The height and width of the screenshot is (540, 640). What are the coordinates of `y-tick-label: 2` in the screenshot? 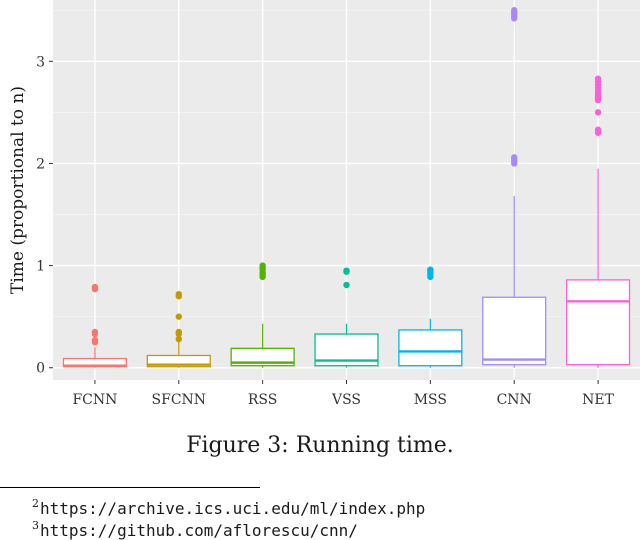 It's located at (40, 164).